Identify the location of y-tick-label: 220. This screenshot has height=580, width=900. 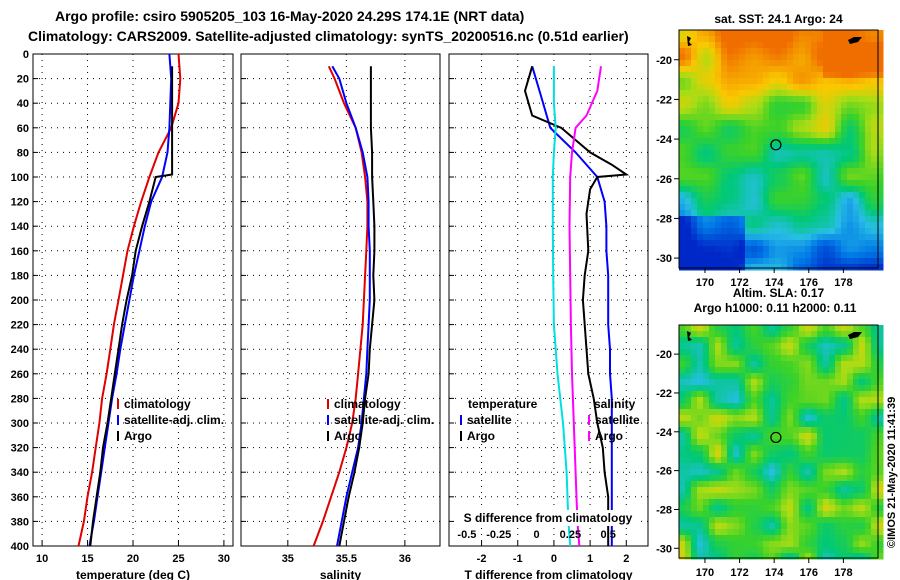
(20, 326).